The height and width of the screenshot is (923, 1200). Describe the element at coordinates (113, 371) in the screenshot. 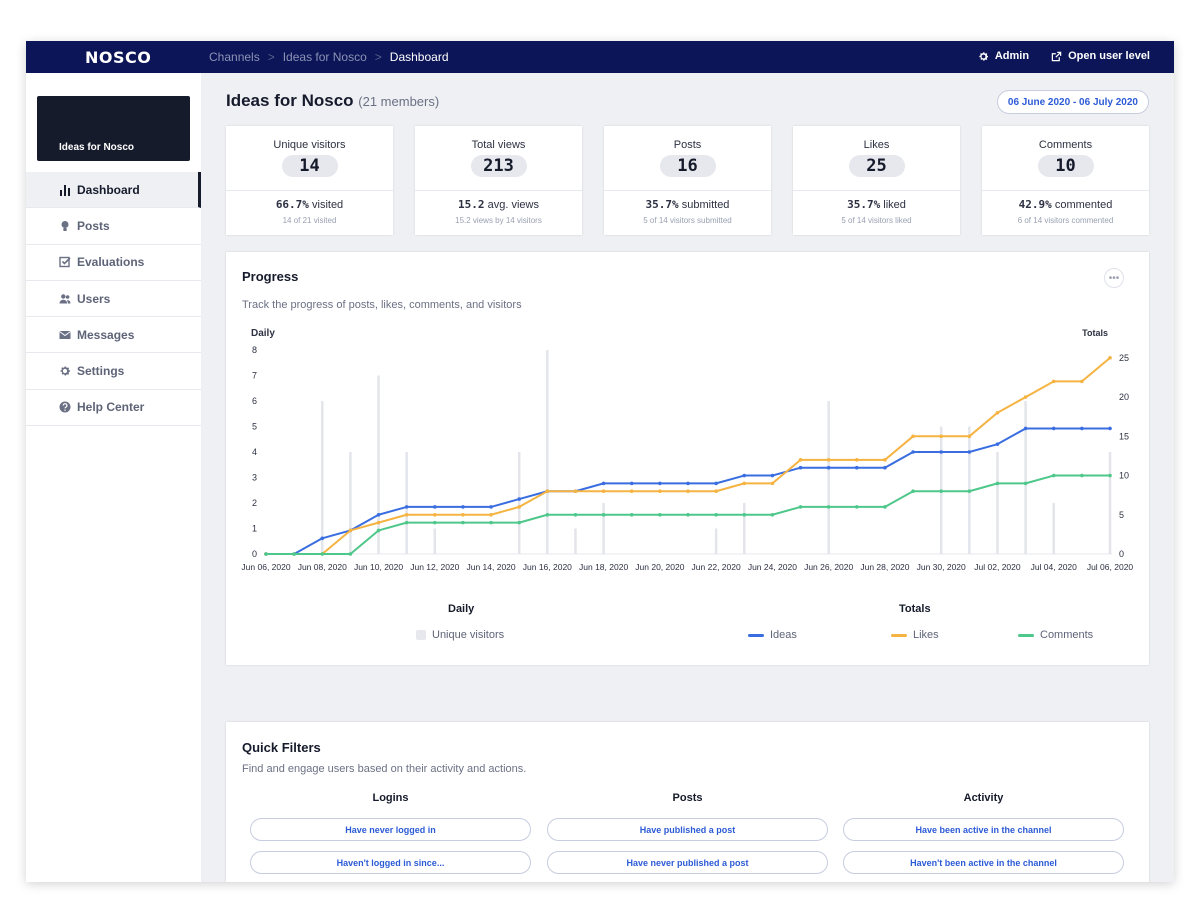

I see `sidebar-item-settings: Settings` at that location.